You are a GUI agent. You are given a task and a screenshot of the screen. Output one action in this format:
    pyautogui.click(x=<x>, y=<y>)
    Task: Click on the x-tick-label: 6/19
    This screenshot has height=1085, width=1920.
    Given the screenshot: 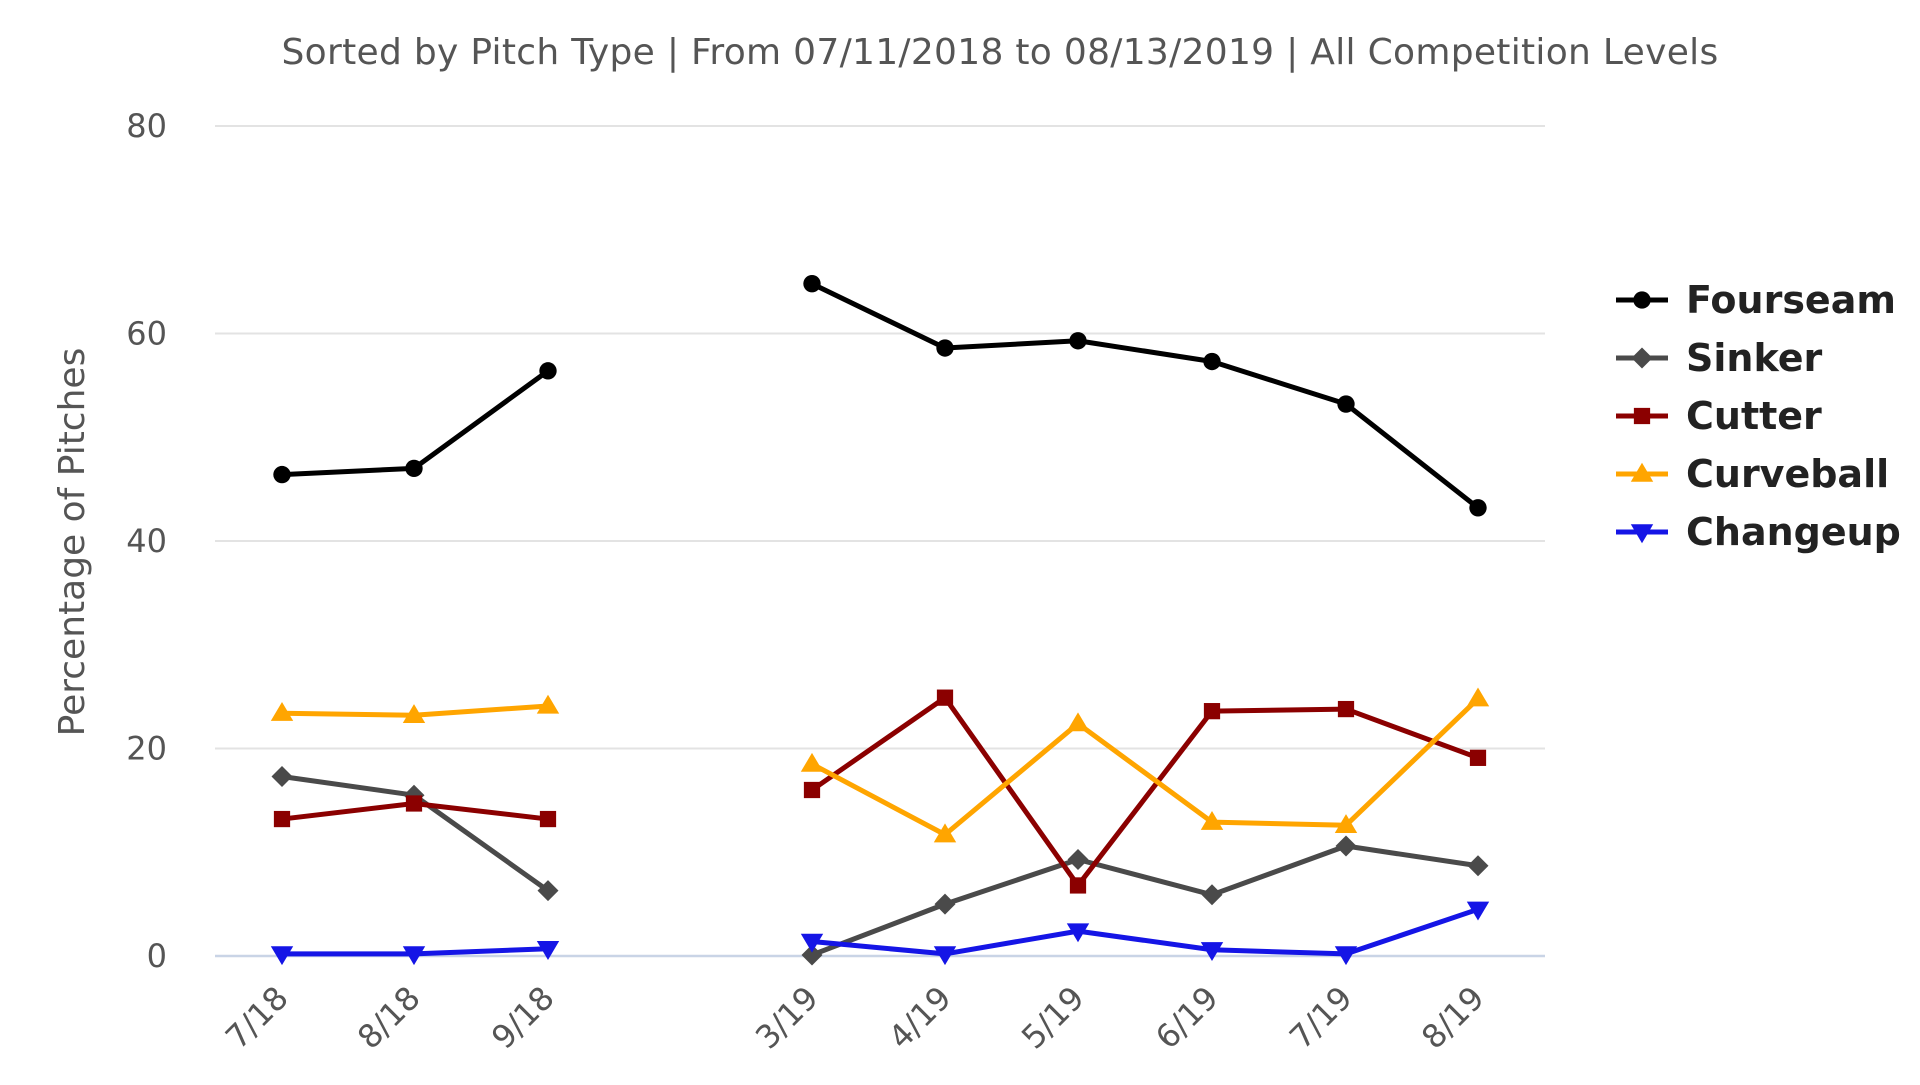 What is the action you would take?
    pyautogui.click(x=1187, y=1018)
    